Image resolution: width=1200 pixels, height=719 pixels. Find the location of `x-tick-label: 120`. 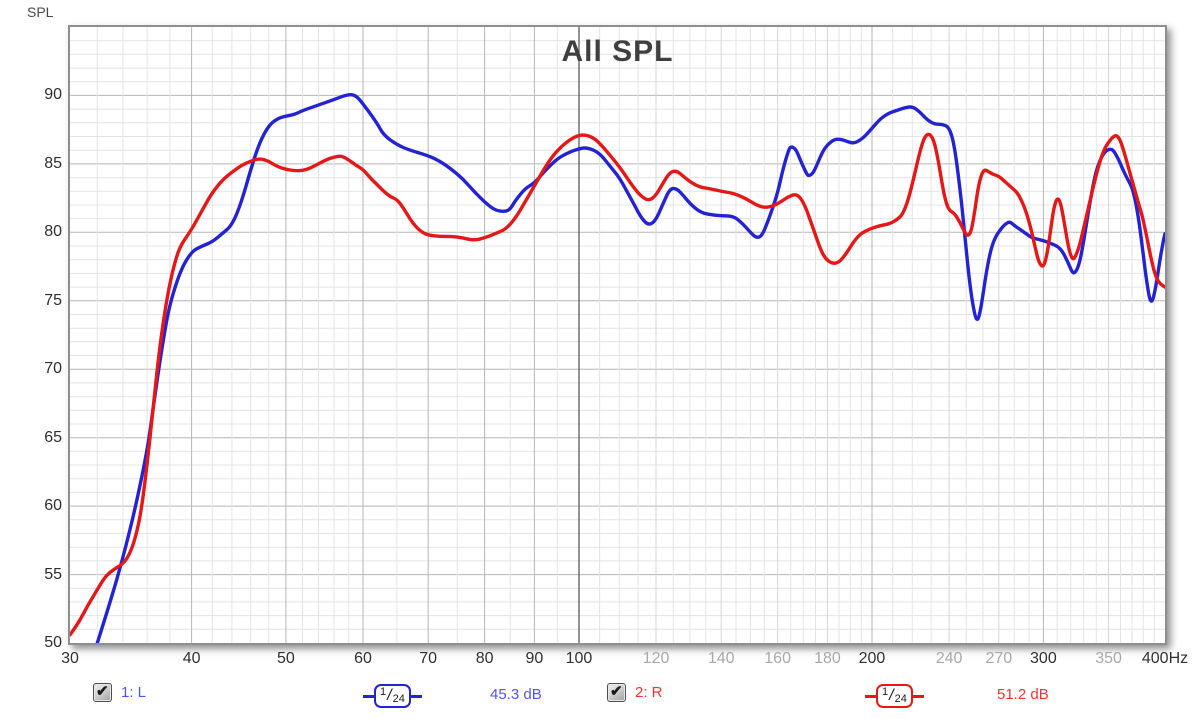

x-tick-label: 120 is located at coordinates (656, 658).